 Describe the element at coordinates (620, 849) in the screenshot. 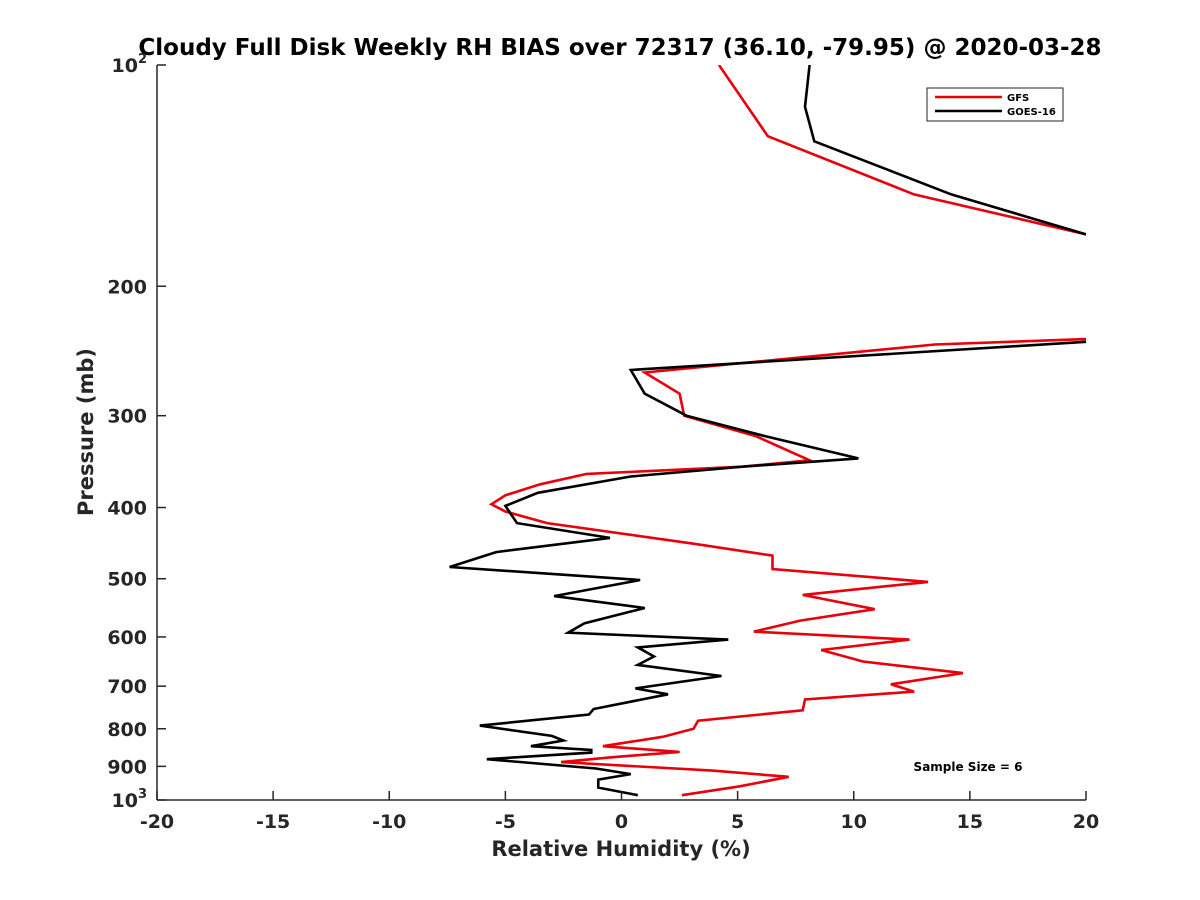

I see `x-axis-label: Relative Humidity (%)` at that location.